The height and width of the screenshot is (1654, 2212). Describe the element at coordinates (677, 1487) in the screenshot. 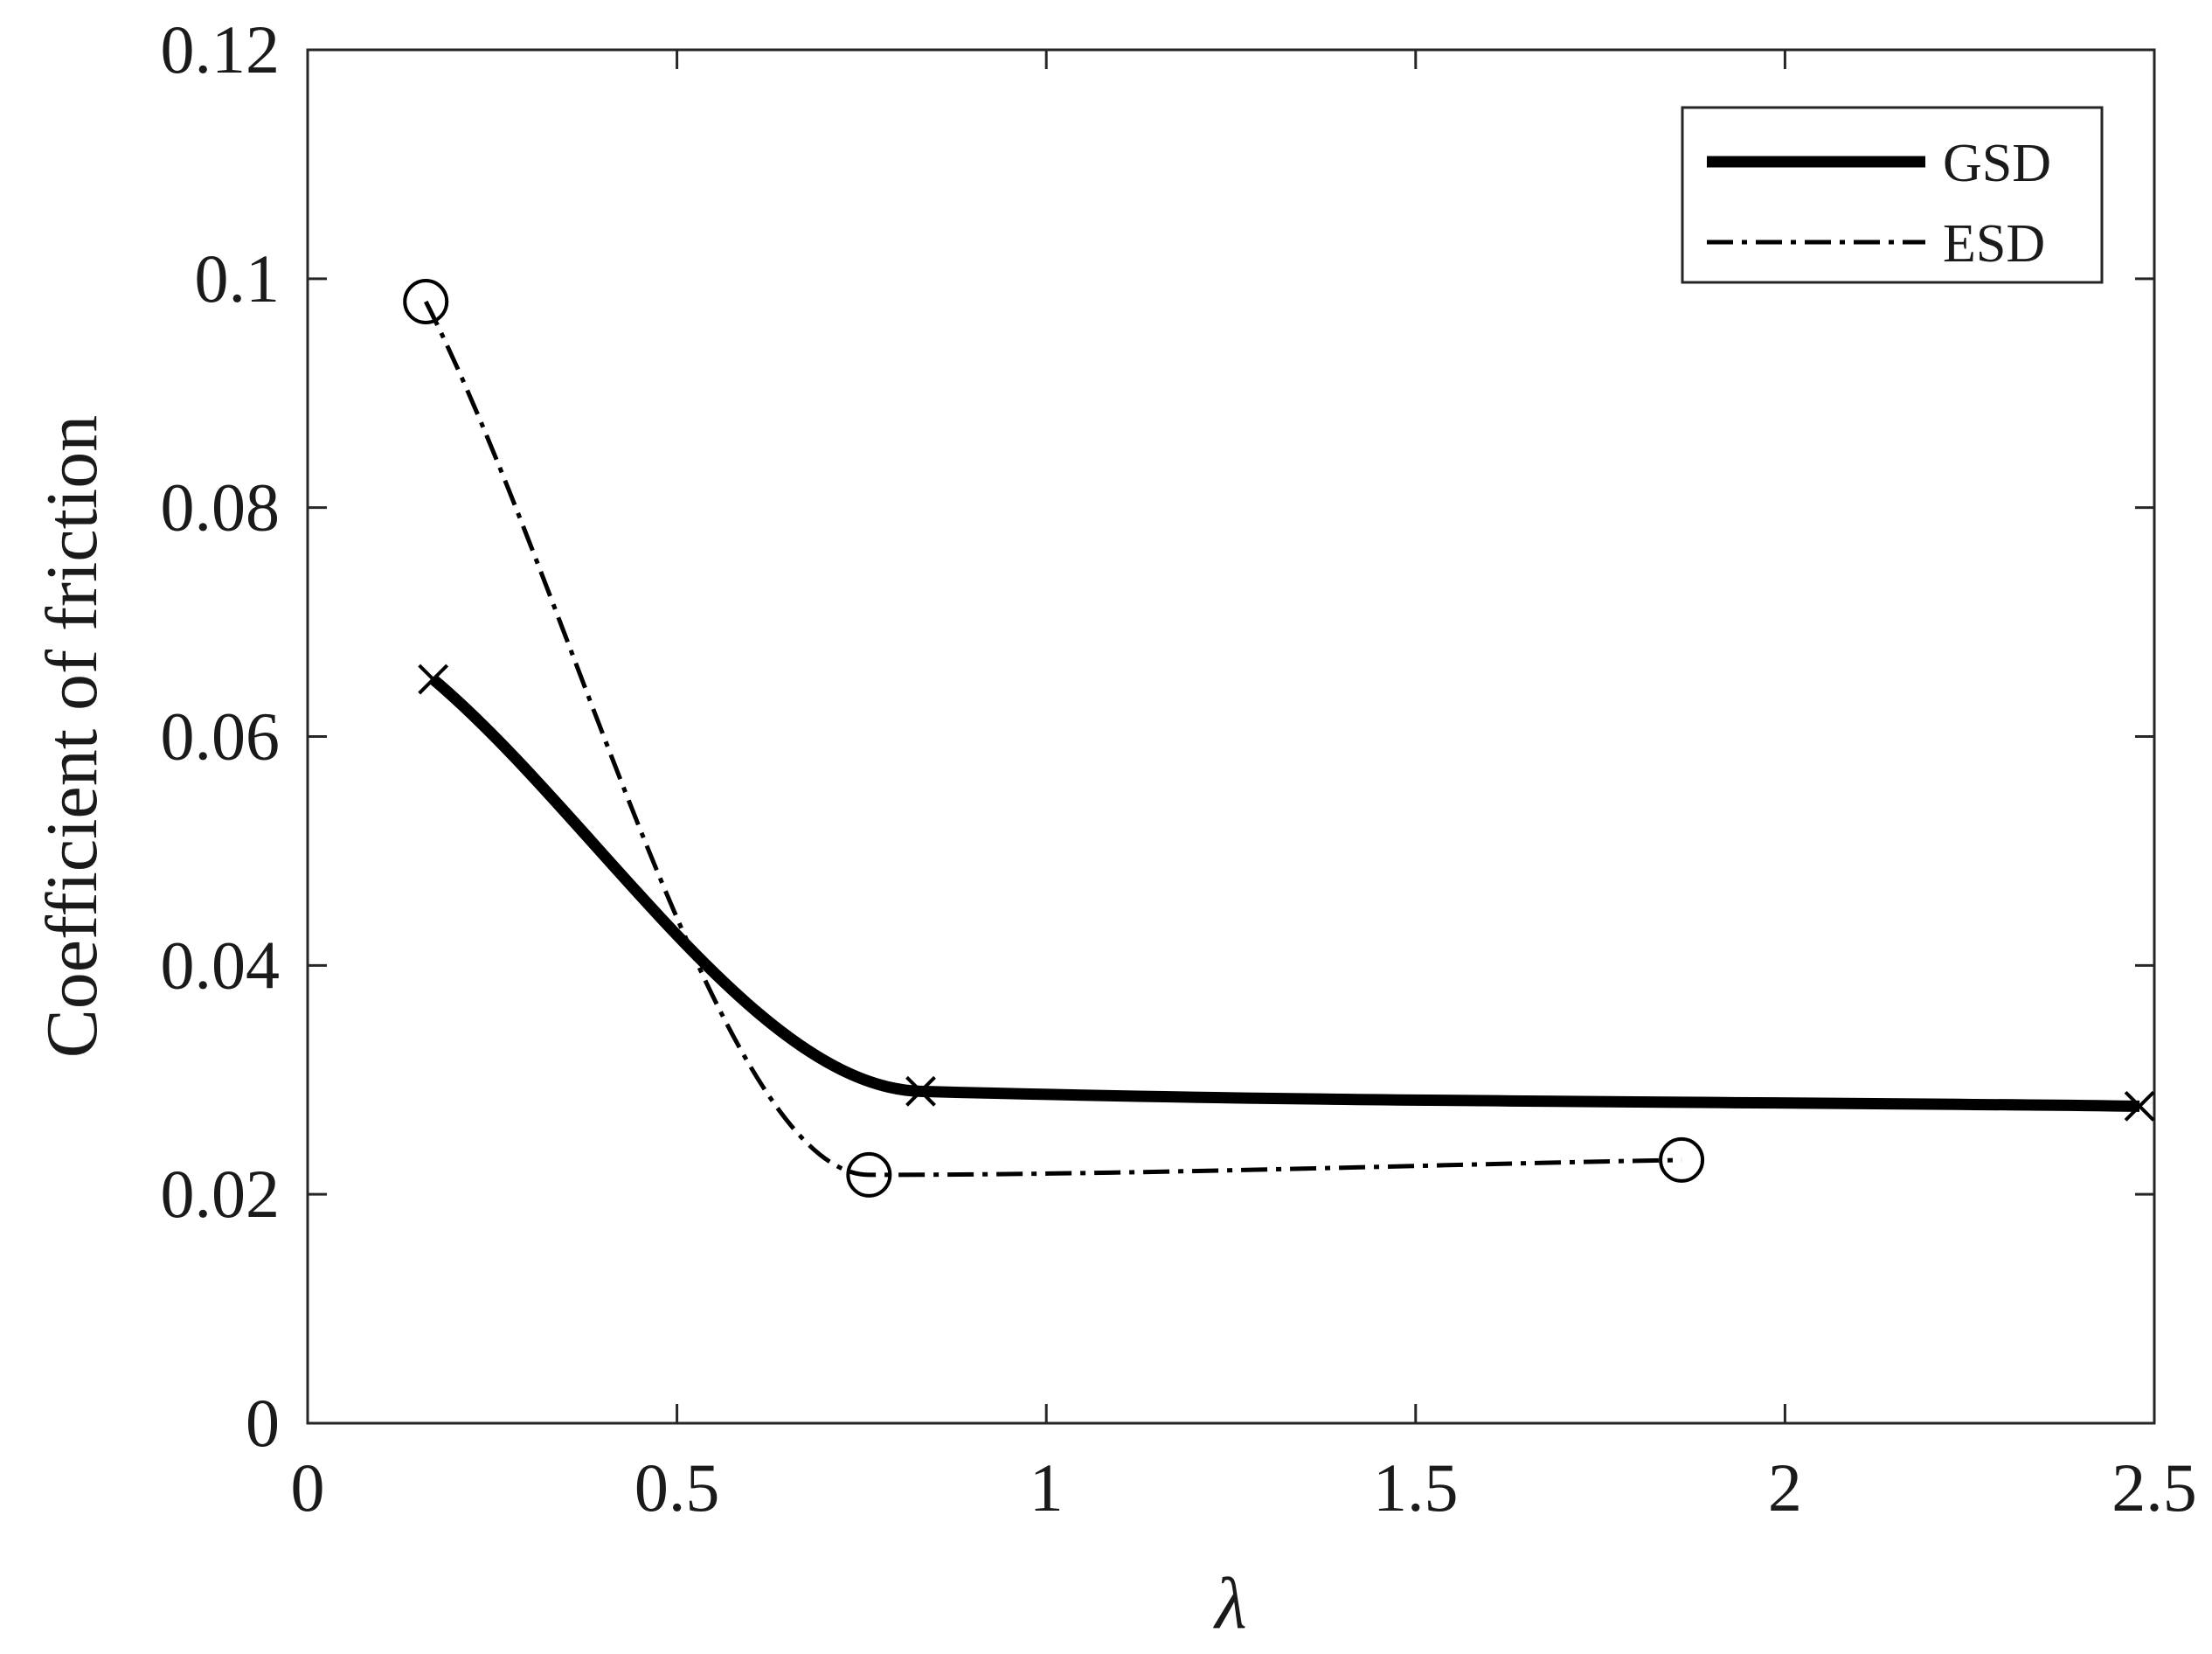

I see `x-tick-label: 0.5` at that location.